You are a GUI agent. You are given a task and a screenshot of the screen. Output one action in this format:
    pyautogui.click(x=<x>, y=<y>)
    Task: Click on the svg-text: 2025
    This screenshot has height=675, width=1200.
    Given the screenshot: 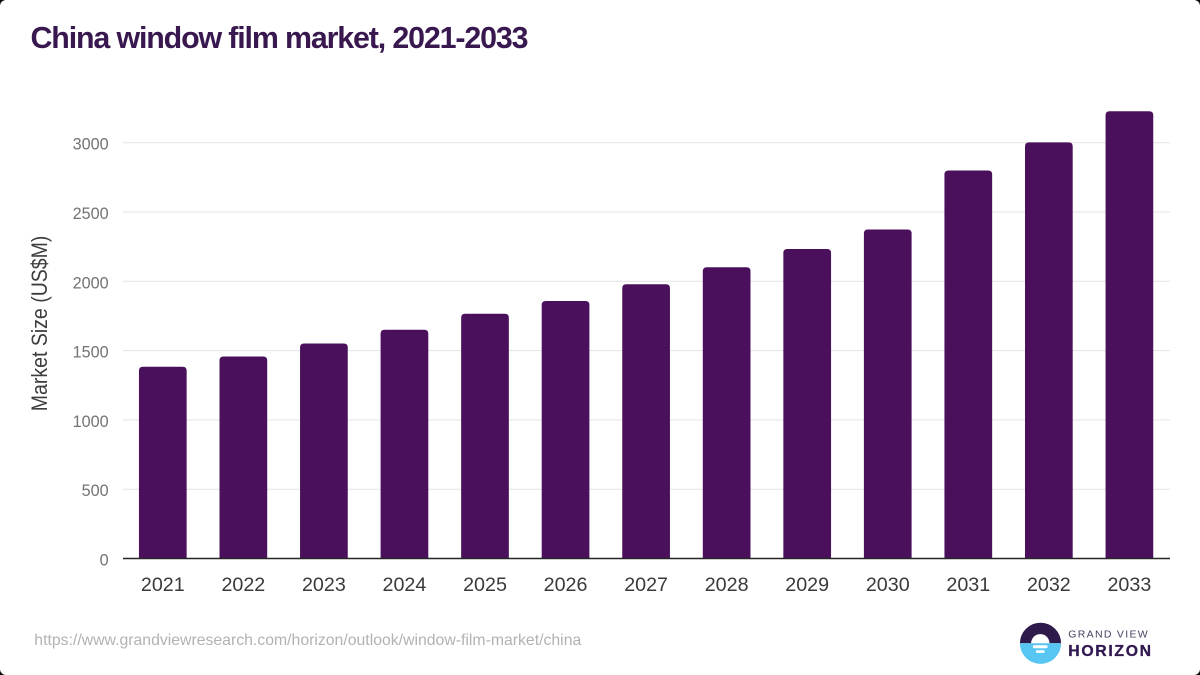 What is the action you would take?
    pyautogui.click(x=485, y=585)
    